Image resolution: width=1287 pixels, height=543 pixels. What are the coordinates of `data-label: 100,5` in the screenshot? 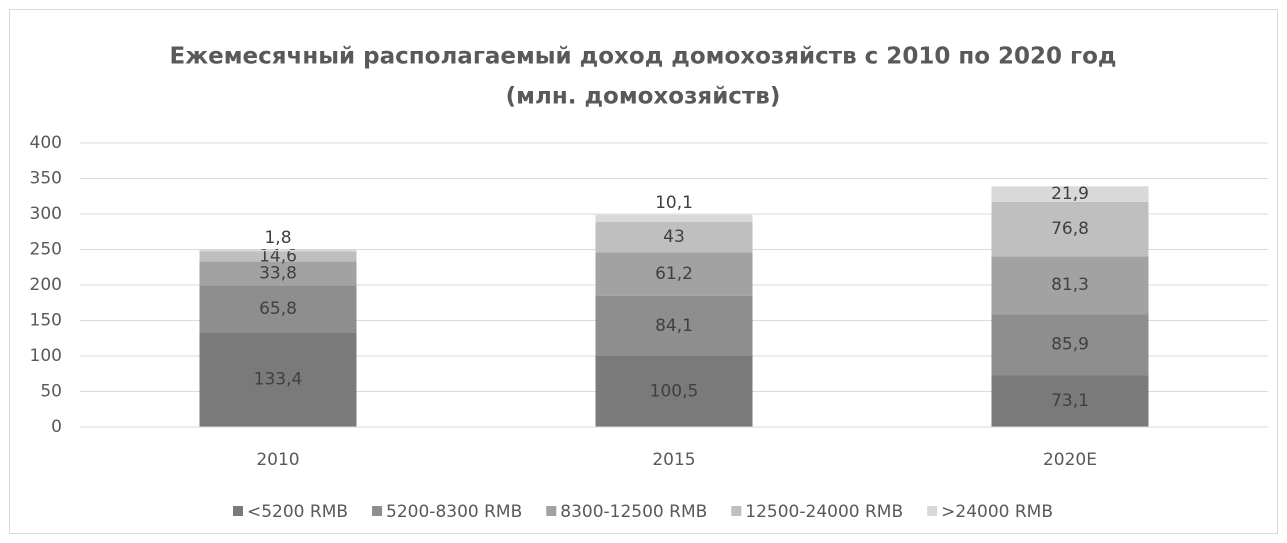 It's located at (674, 391).